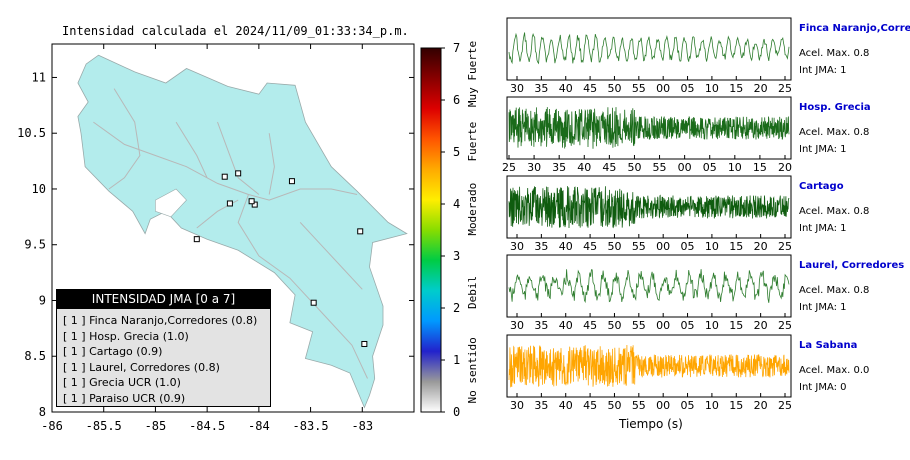 This screenshot has width=910, height=460. What do you see at coordinates (854, 28) in the screenshot?
I see `station-name: Finca Naranjo,Corredor` at bounding box center [854, 28].